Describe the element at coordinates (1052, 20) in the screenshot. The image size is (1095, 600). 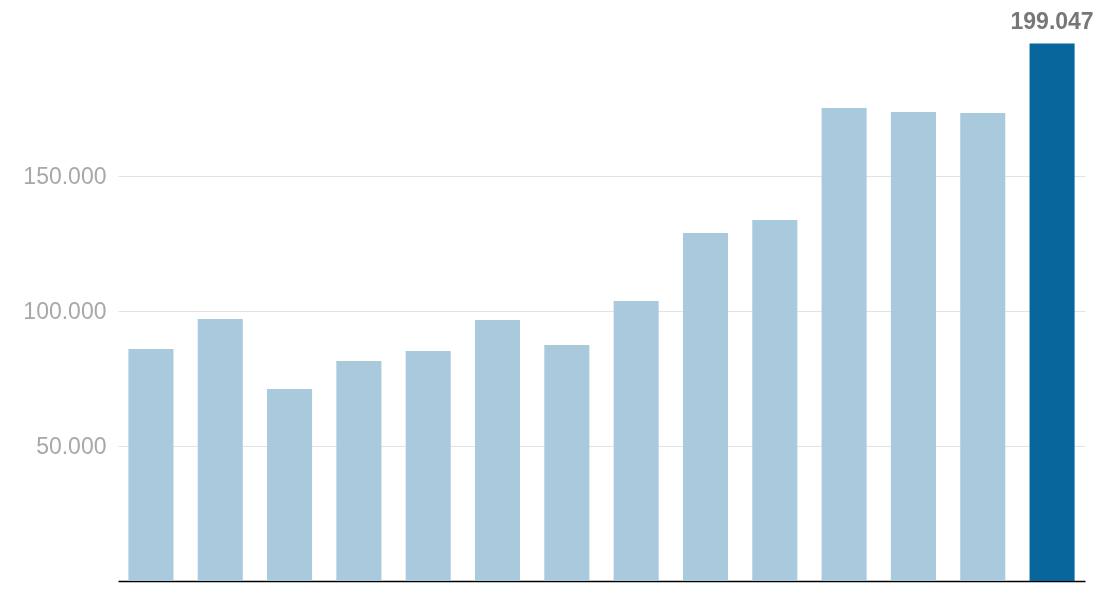
I see `data-label: 199.047` at that location.